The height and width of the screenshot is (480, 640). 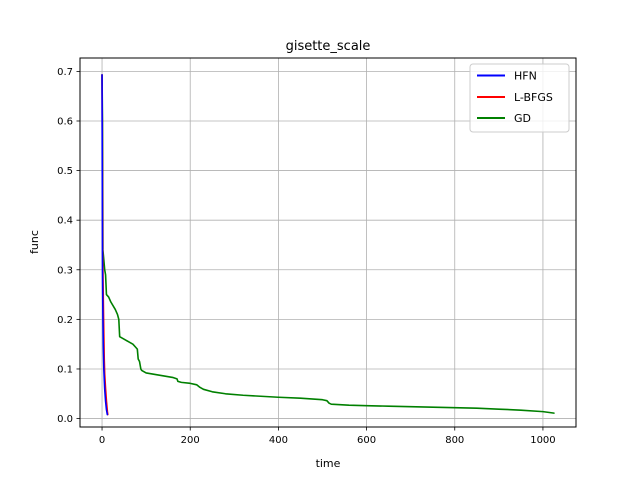 What do you see at coordinates (328, 46) in the screenshot?
I see `chart-title: gisette_scale` at bounding box center [328, 46].